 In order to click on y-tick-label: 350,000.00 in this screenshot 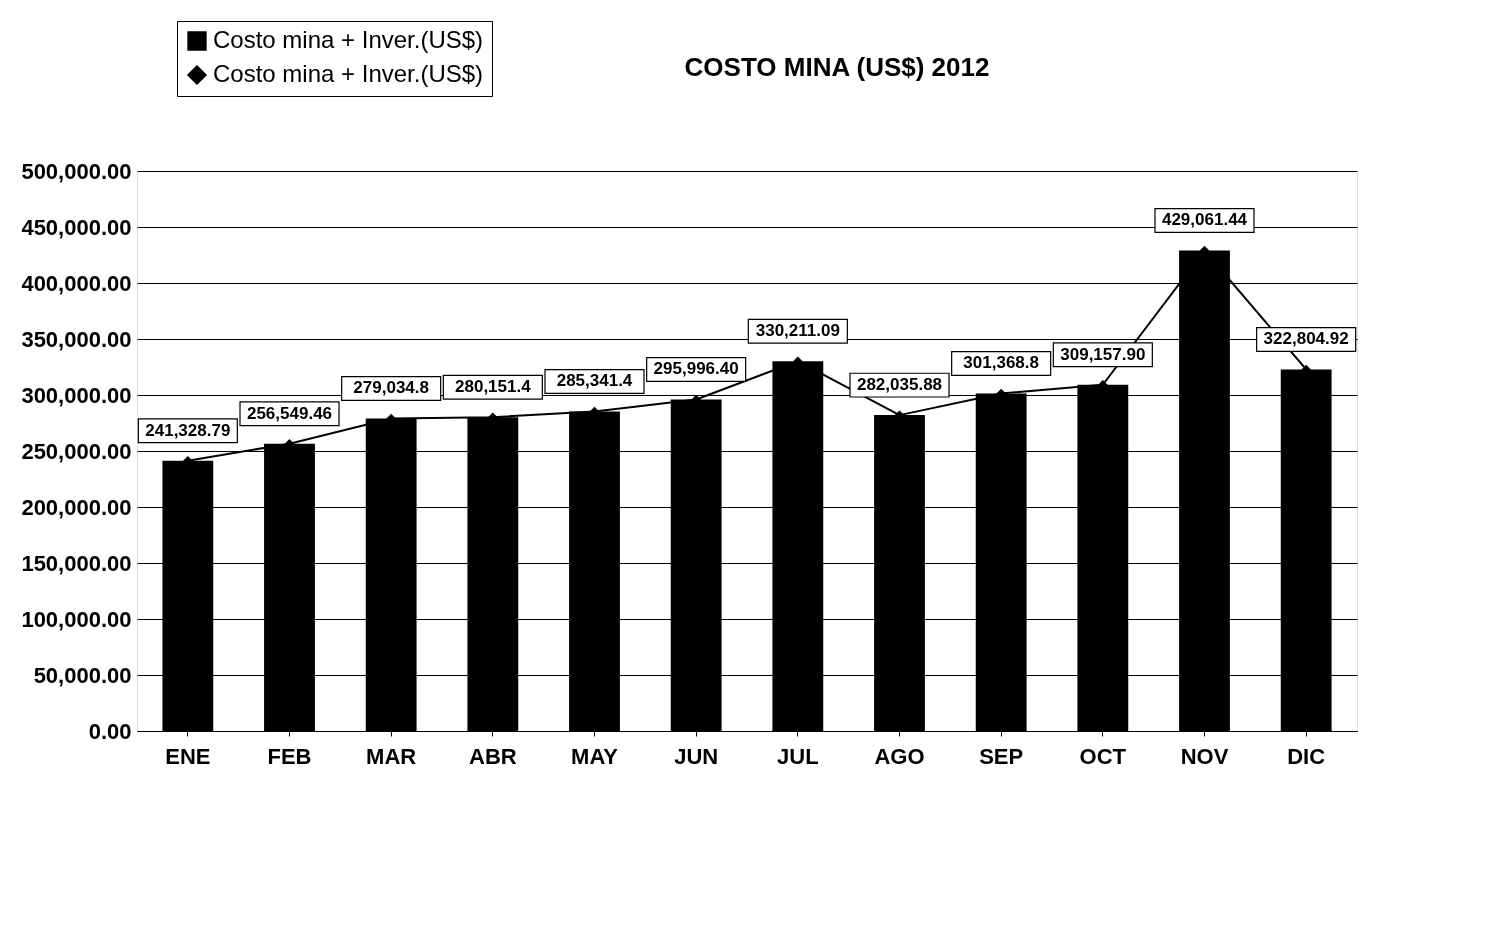, I will do `click(76, 339)`.